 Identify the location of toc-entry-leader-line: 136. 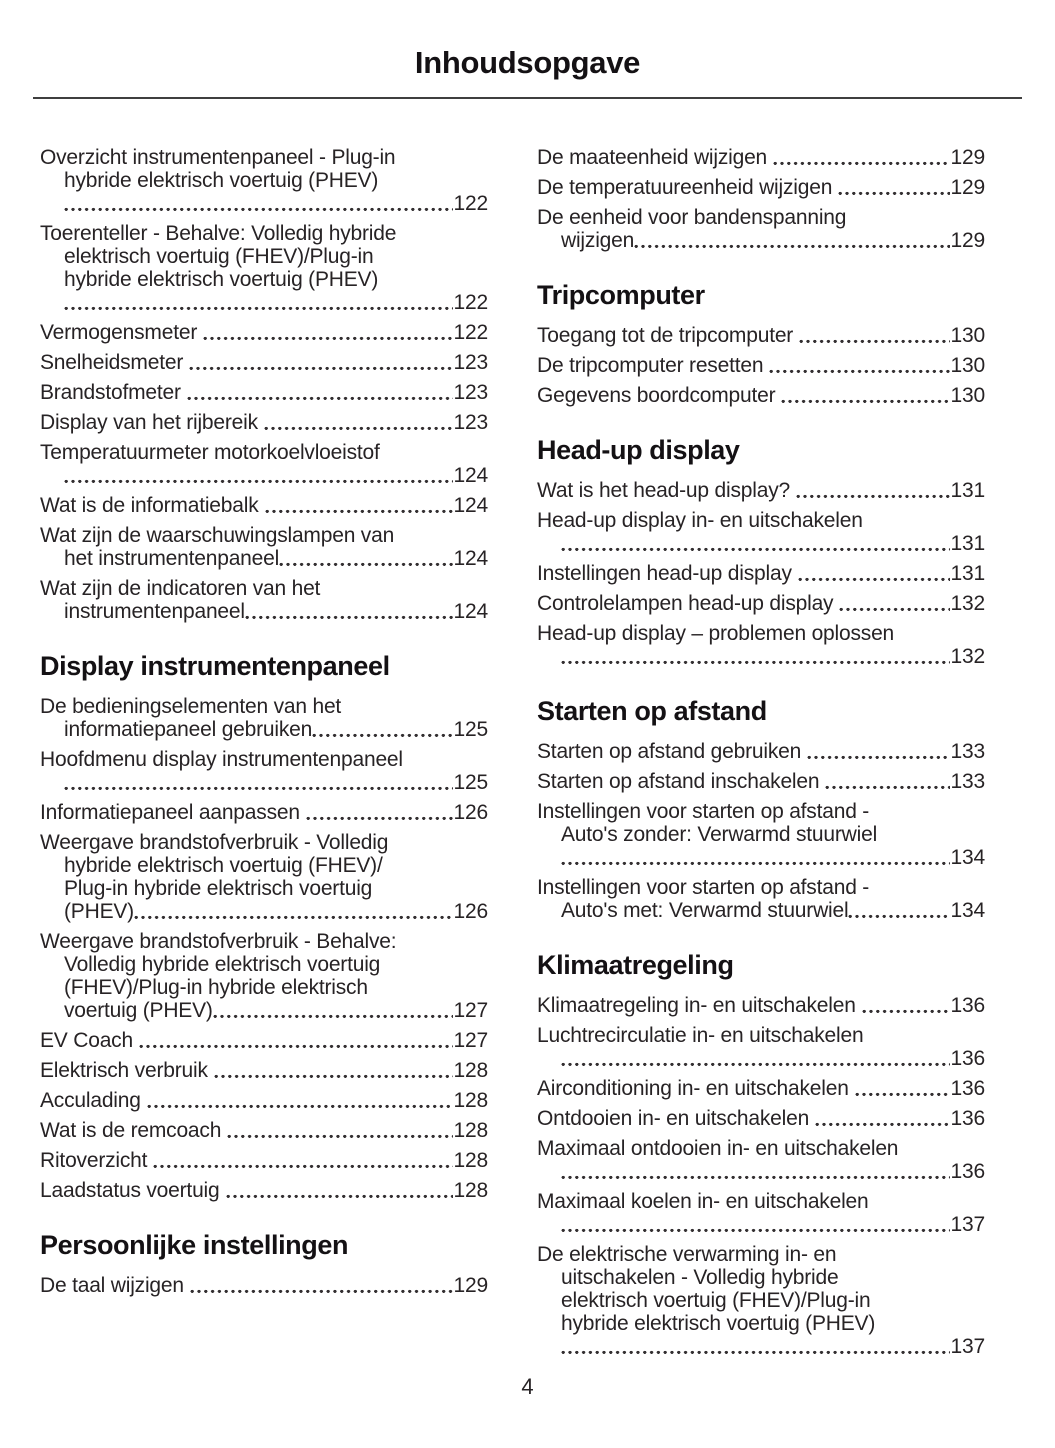
(761, 1058).